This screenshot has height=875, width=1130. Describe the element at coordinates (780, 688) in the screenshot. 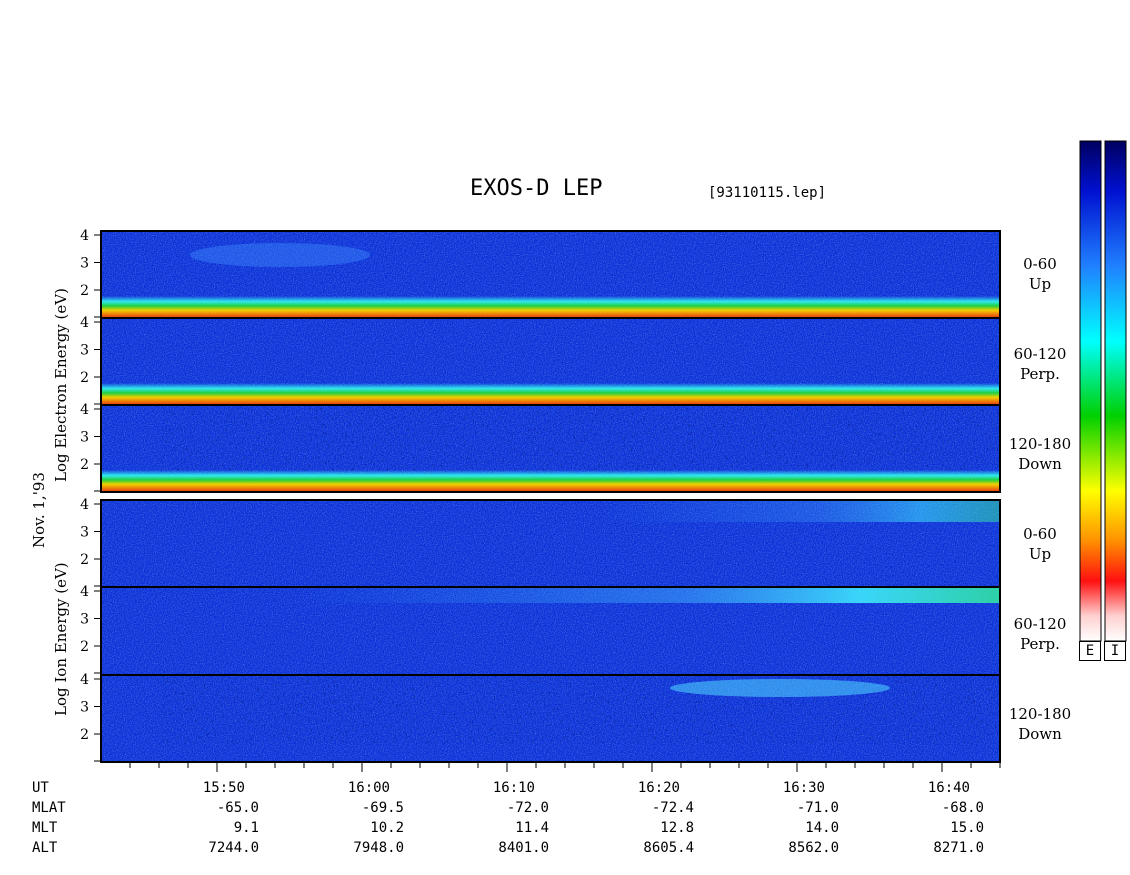

I see `ion-down-enhancement` at that location.